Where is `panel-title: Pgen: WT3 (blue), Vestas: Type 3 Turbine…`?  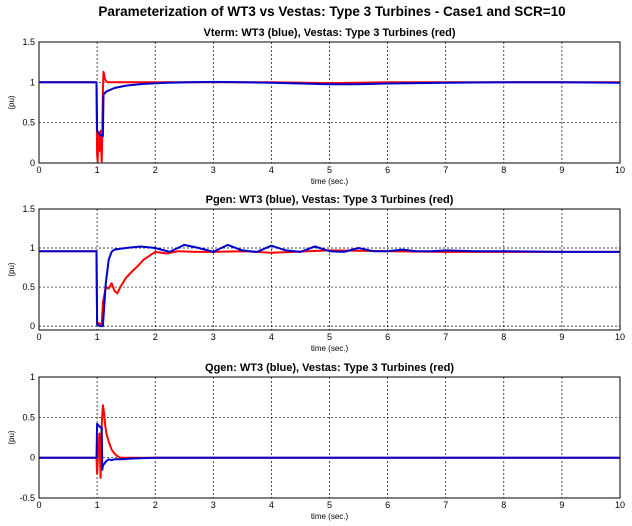 panel-title: Pgen: WT3 (blue), Vestas: Type 3 Turbine… is located at coordinates (330, 200).